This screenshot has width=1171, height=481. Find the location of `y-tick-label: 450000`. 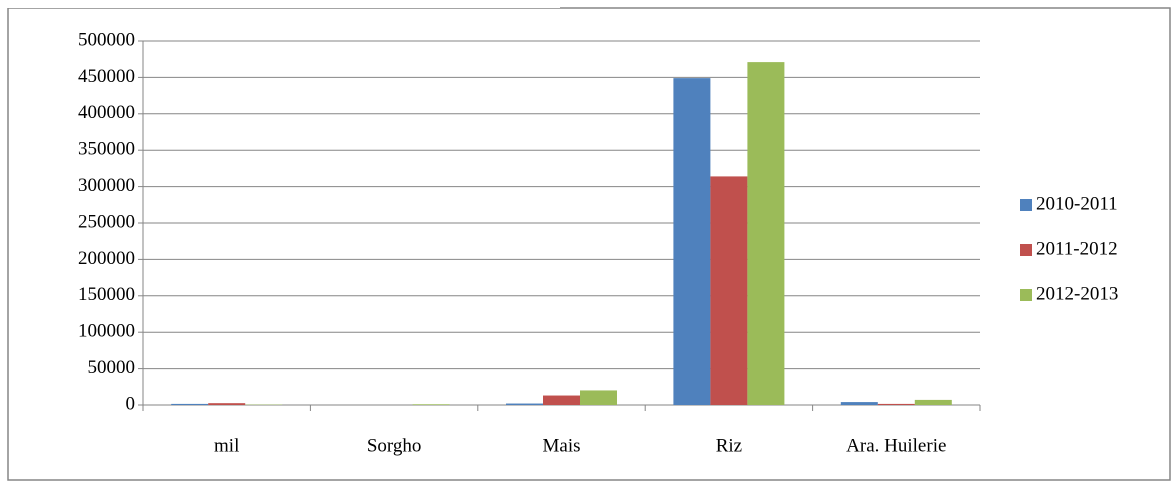

y-tick-label: 450000 is located at coordinates (106, 76).